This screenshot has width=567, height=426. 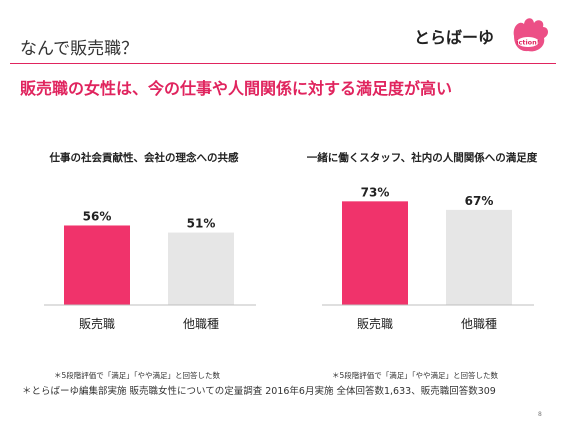 I want to click on logo-text: iction!, so click(x=528, y=43).